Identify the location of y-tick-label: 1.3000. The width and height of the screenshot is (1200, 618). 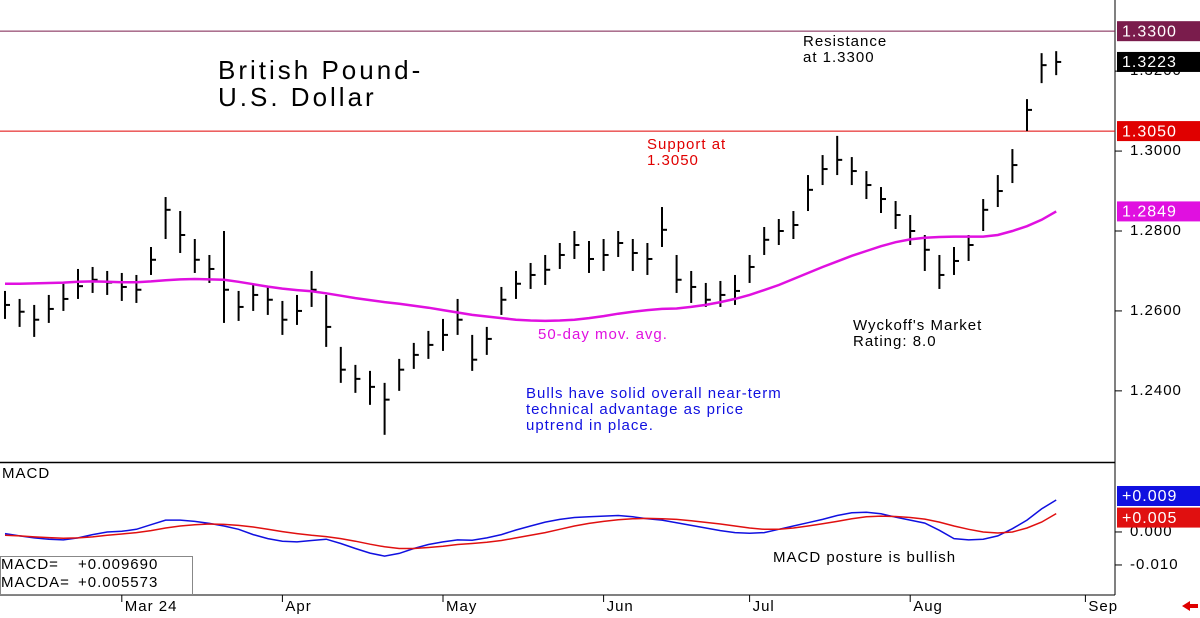
(1156, 150).